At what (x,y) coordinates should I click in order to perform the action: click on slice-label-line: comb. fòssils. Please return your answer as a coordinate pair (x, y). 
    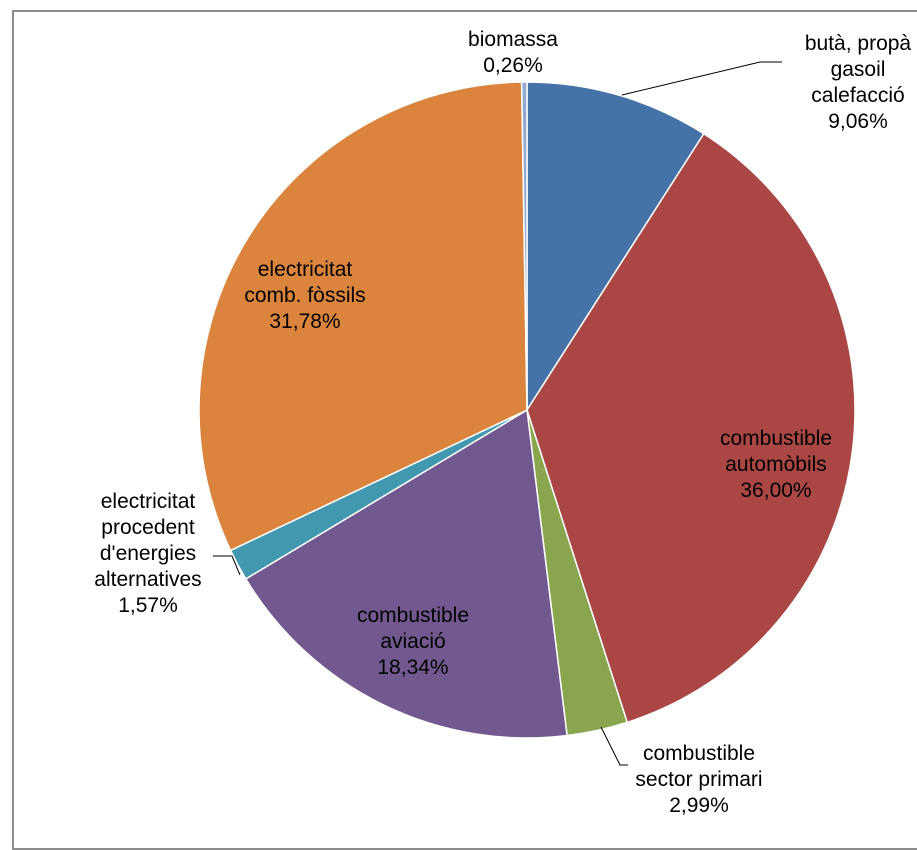
    Looking at the image, I should click on (304, 295).